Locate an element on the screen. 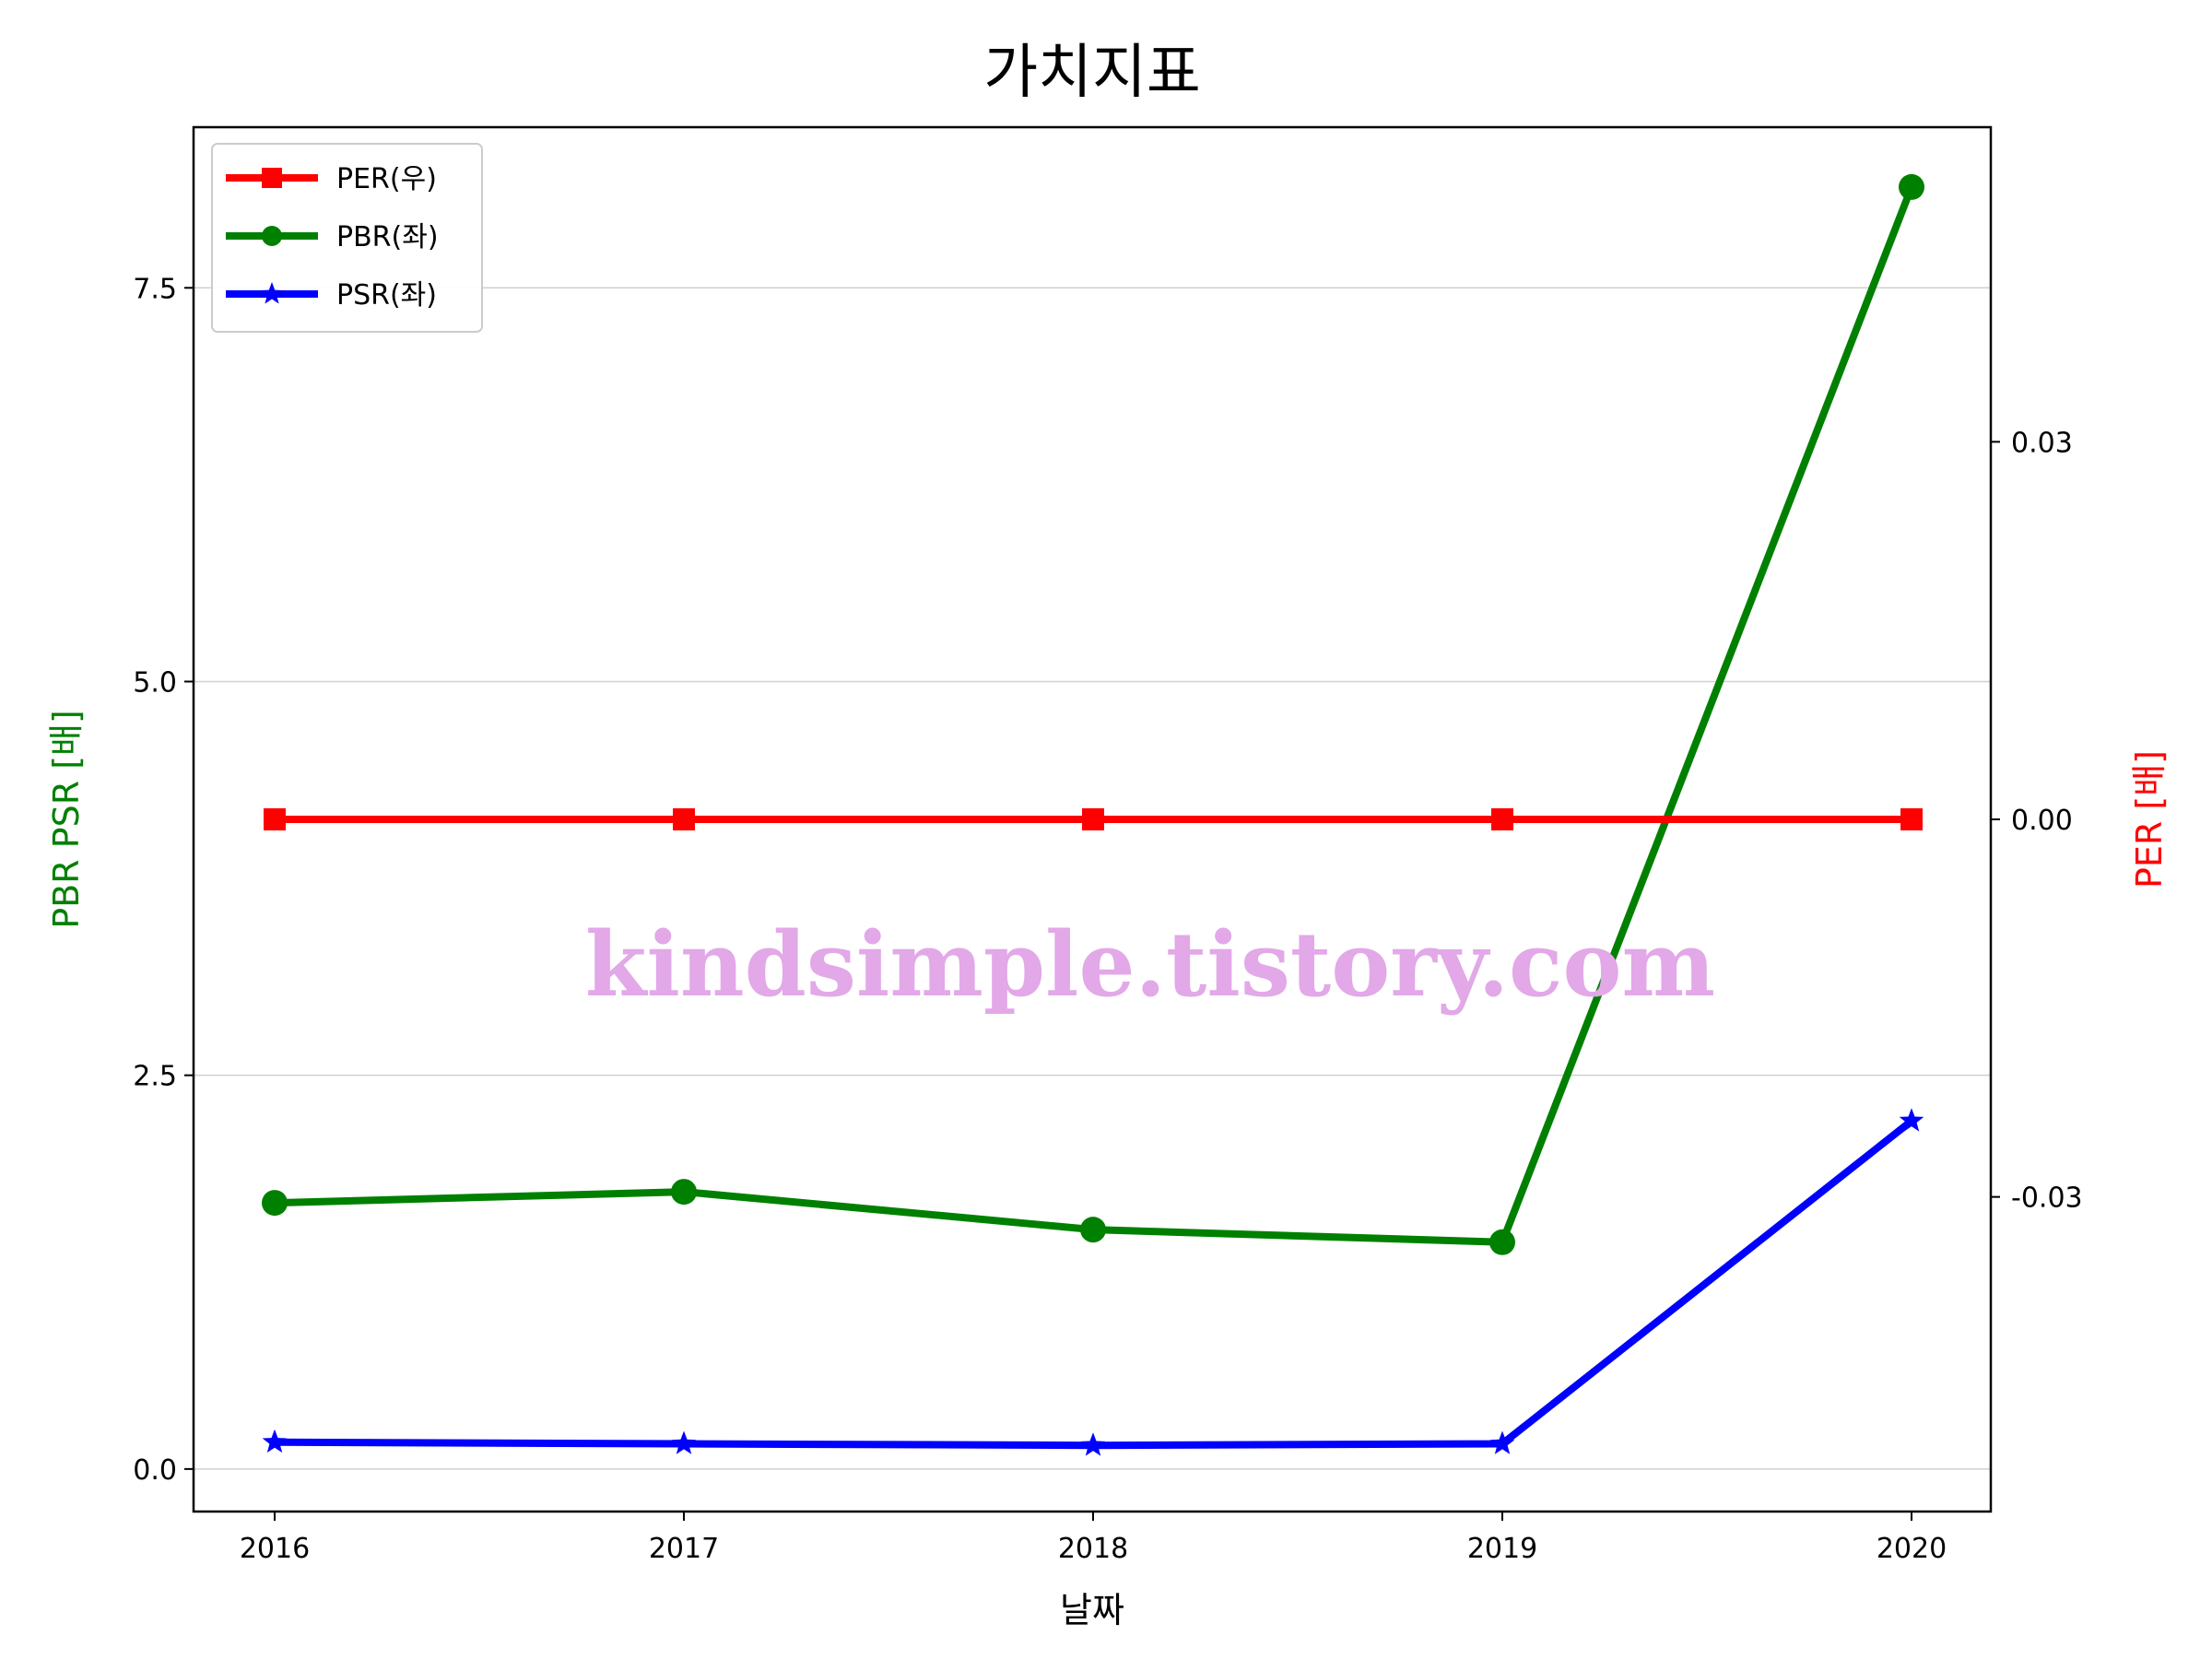 The height and width of the screenshot is (1659, 2212). right-tick-label: 0.03 is located at coordinates (2042, 443).